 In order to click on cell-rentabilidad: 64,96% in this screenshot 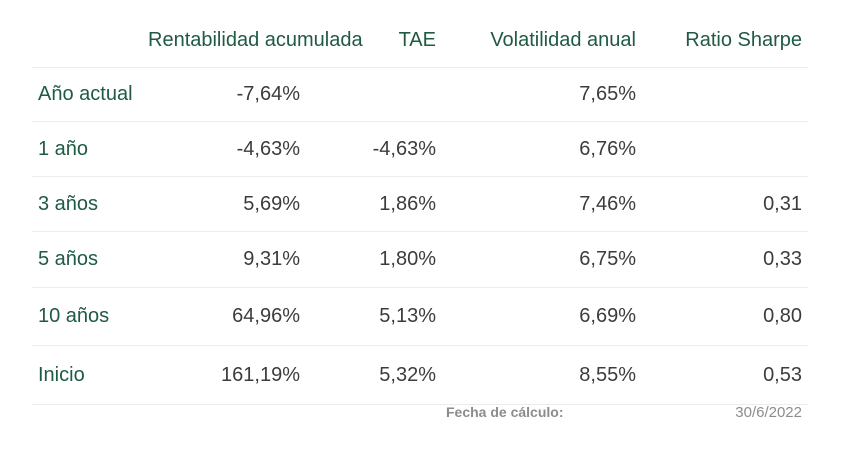, I will do `click(224, 316)`.